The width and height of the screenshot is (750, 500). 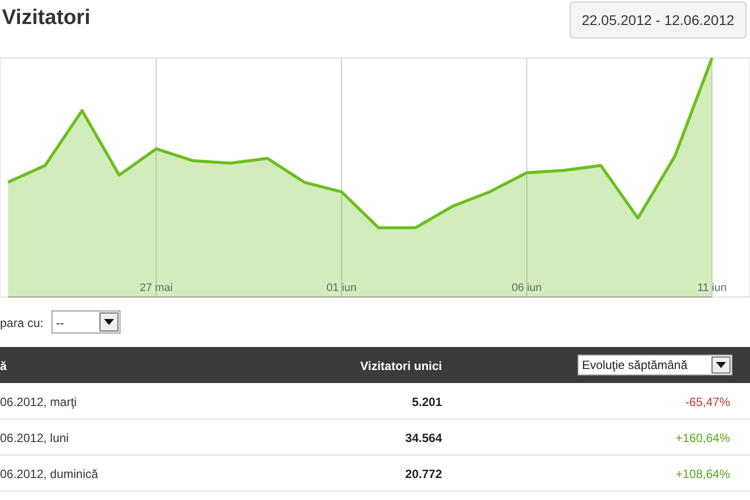 I want to click on x-tick-label: 01 iun, so click(x=341, y=288).